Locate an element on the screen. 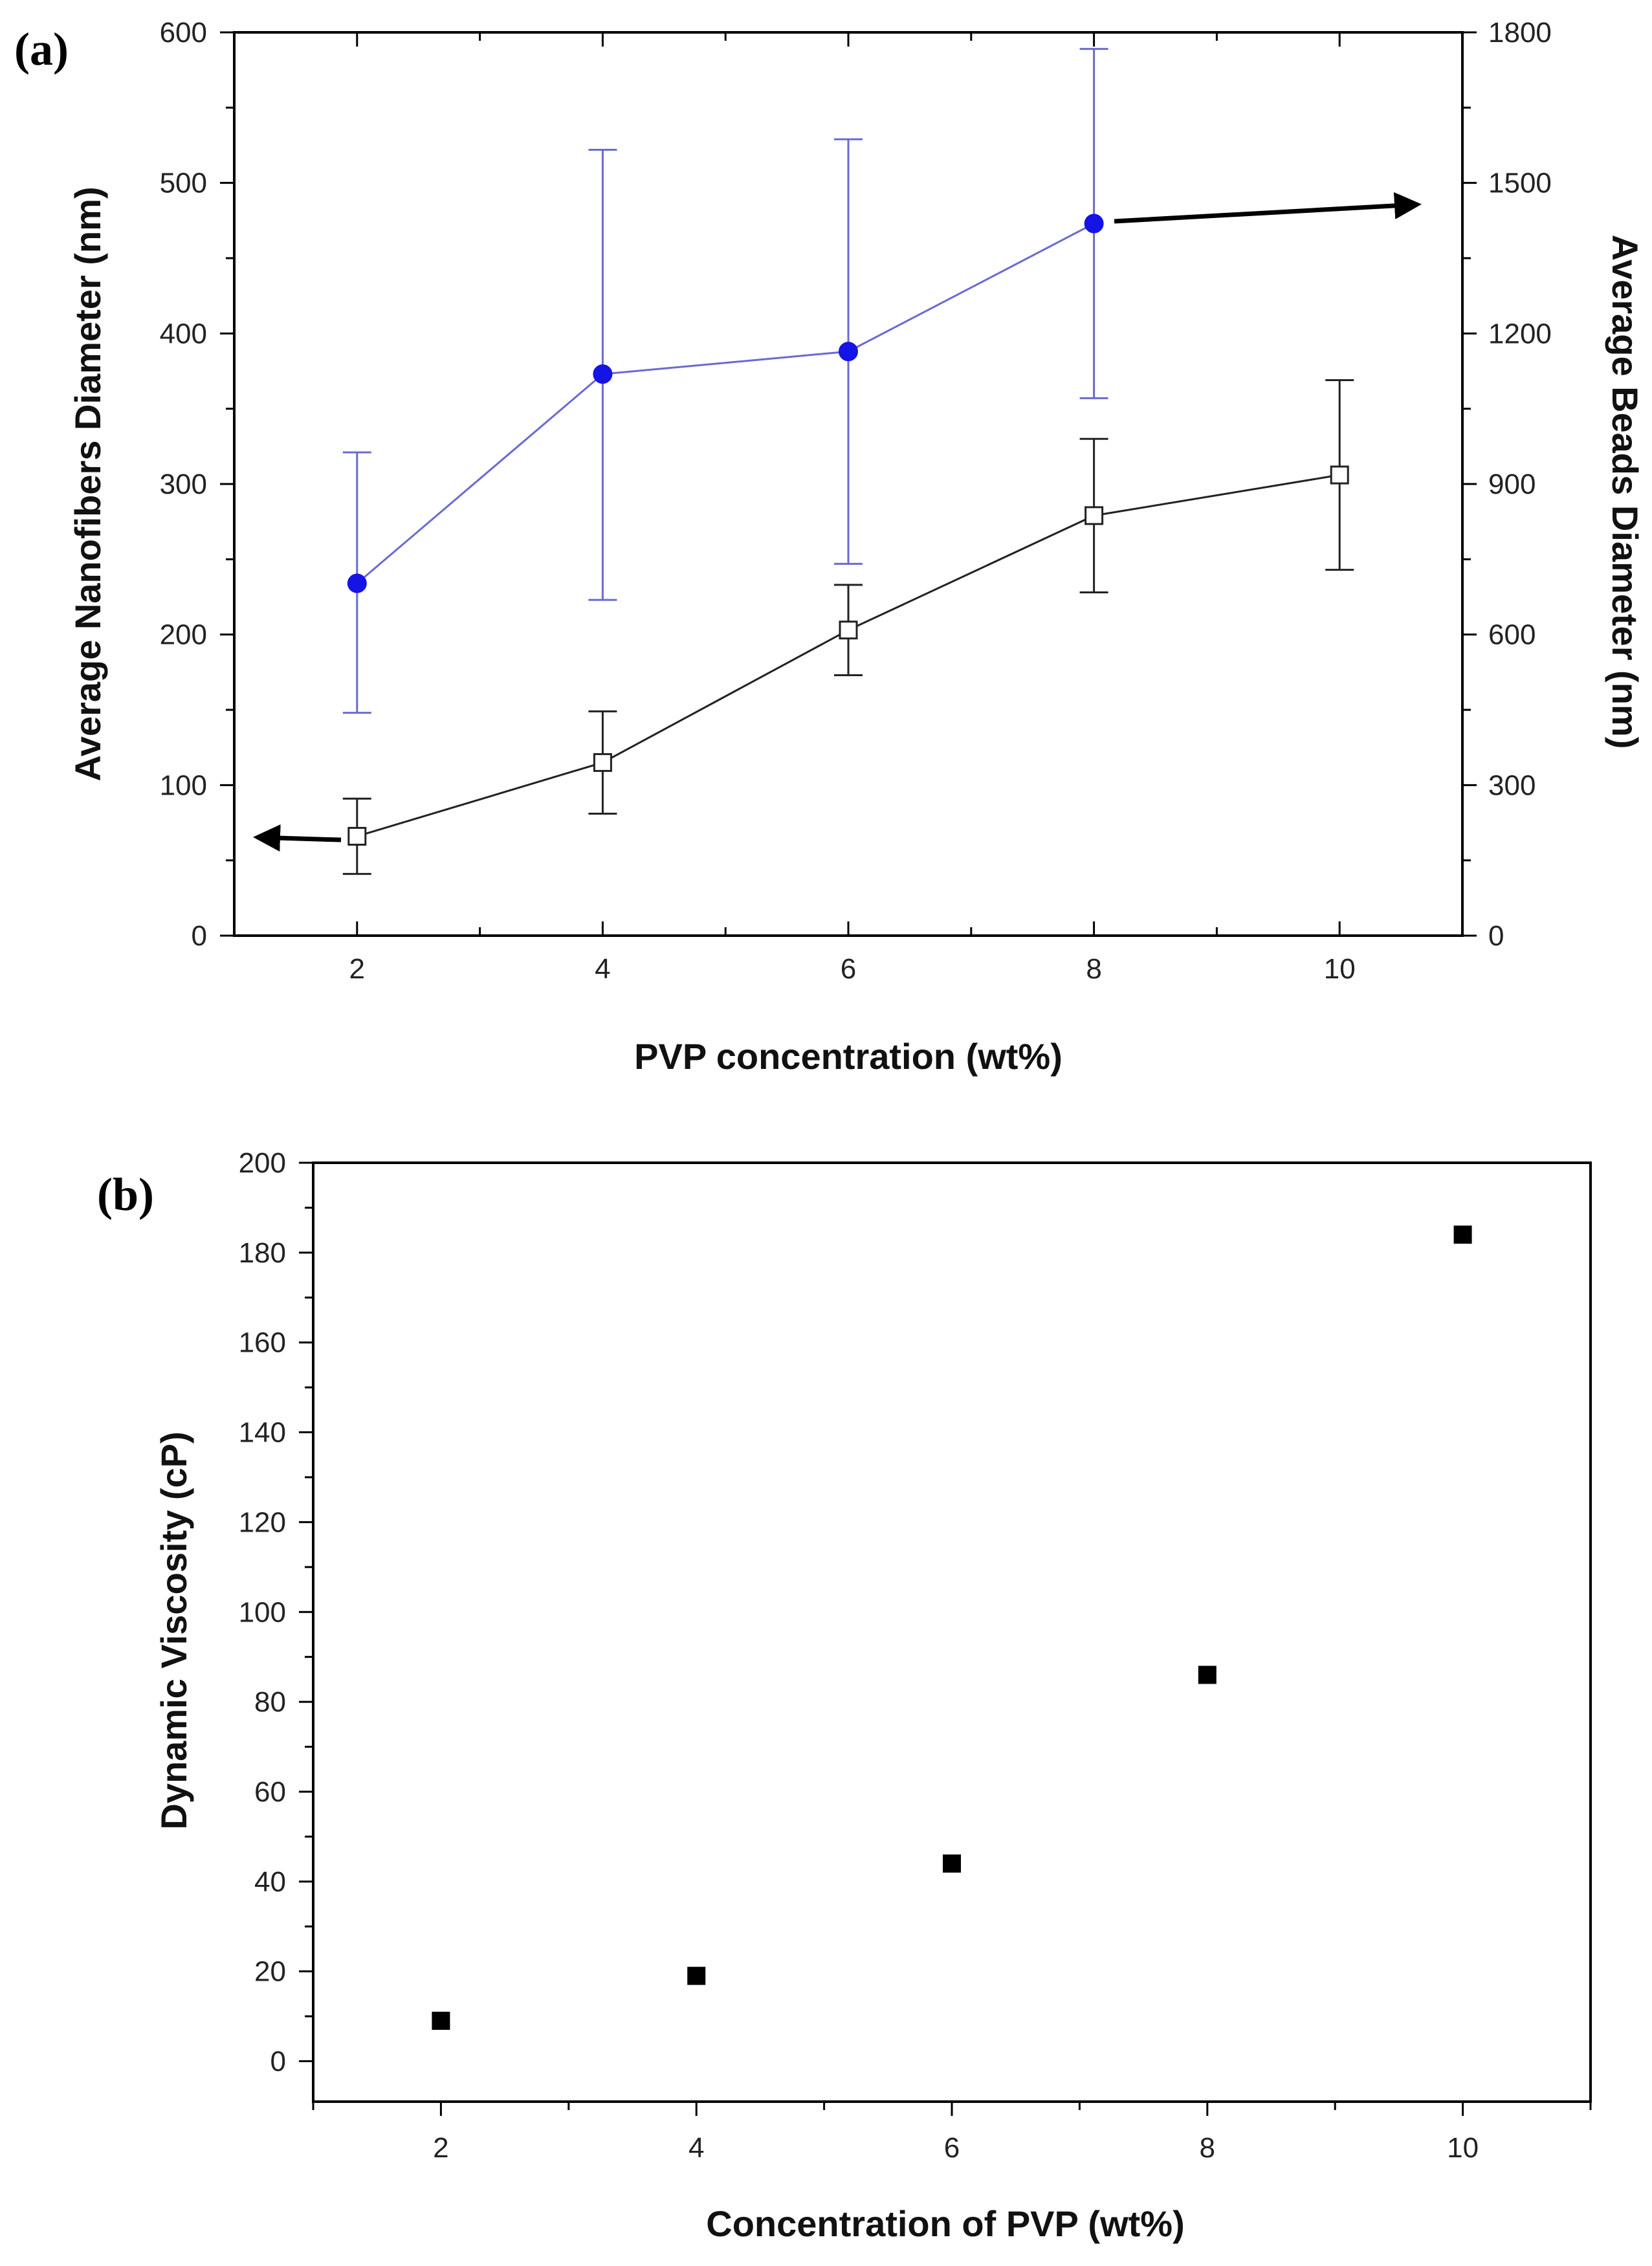 The height and width of the screenshot is (2266, 1652). y-tick-label: 20 is located at coordinates (270, 1972).